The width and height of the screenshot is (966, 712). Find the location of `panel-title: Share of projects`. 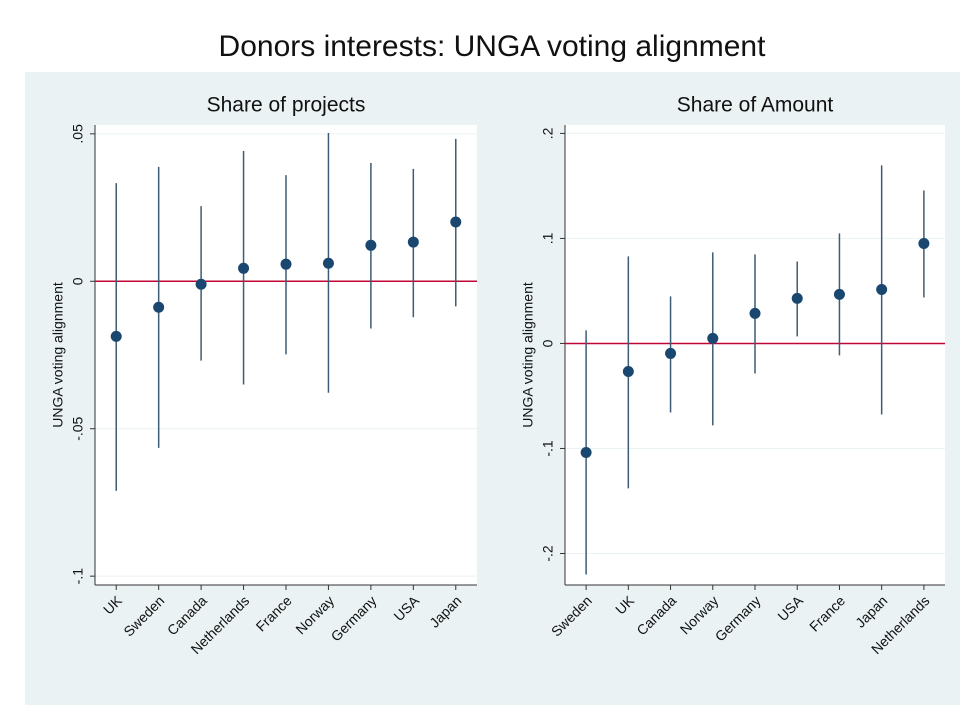

panel-title: Share of projects is located at coordinates (286, 105).